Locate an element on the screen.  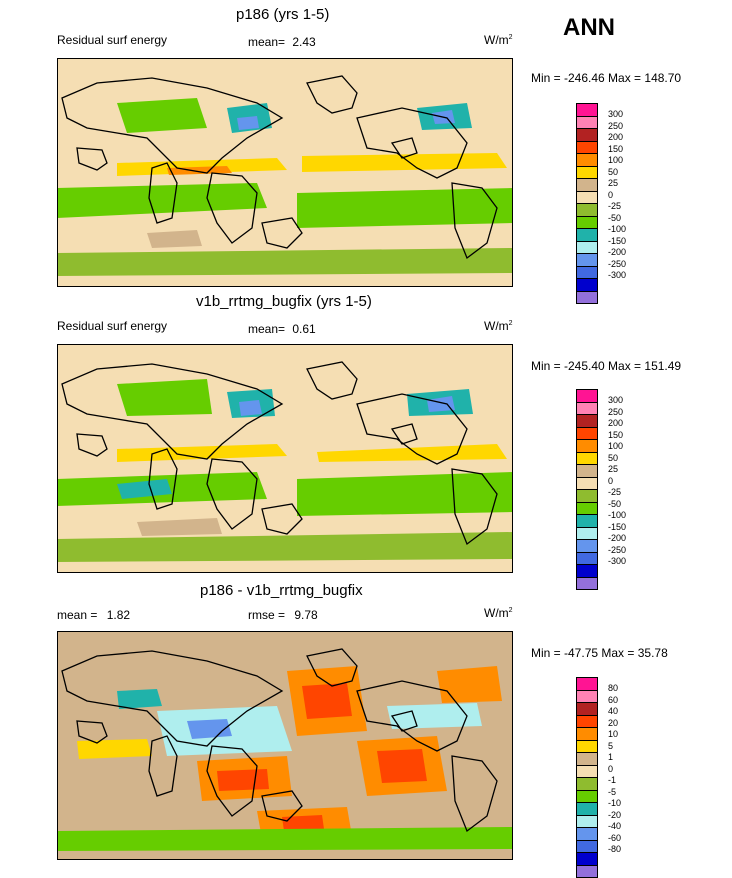
colorbar-level-label: 200 is located at coordinates (615, 423).